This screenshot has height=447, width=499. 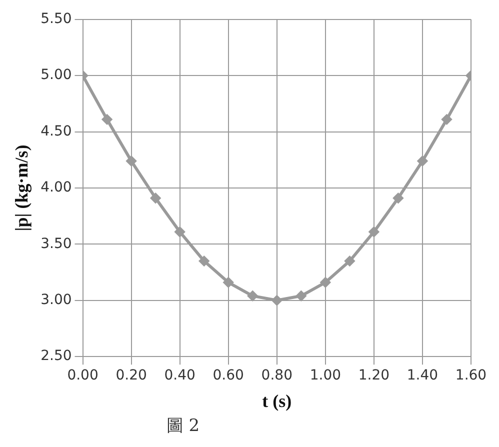 I want to click on x-tick-label: 0.60, so click(x=228, y=376).